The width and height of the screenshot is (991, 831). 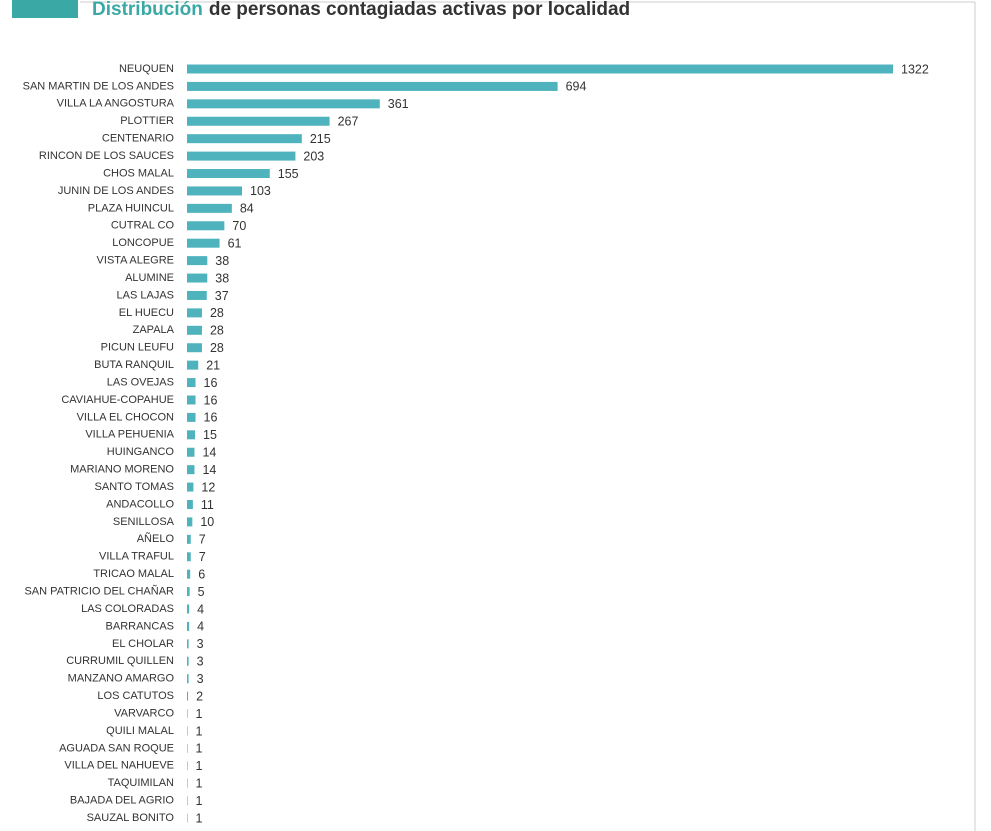 What do you see at coordinates (138, 173) in the screenshot?
I see `category-label: CHOS MALAL` at bounding box center [138, 173].